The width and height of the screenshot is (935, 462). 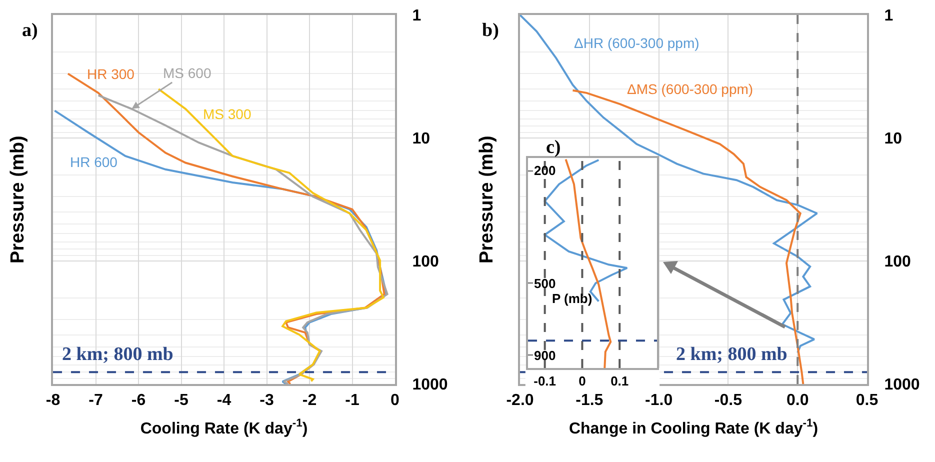 I want to click on y-axis-title: P (mb), so click(x=572, y=298).